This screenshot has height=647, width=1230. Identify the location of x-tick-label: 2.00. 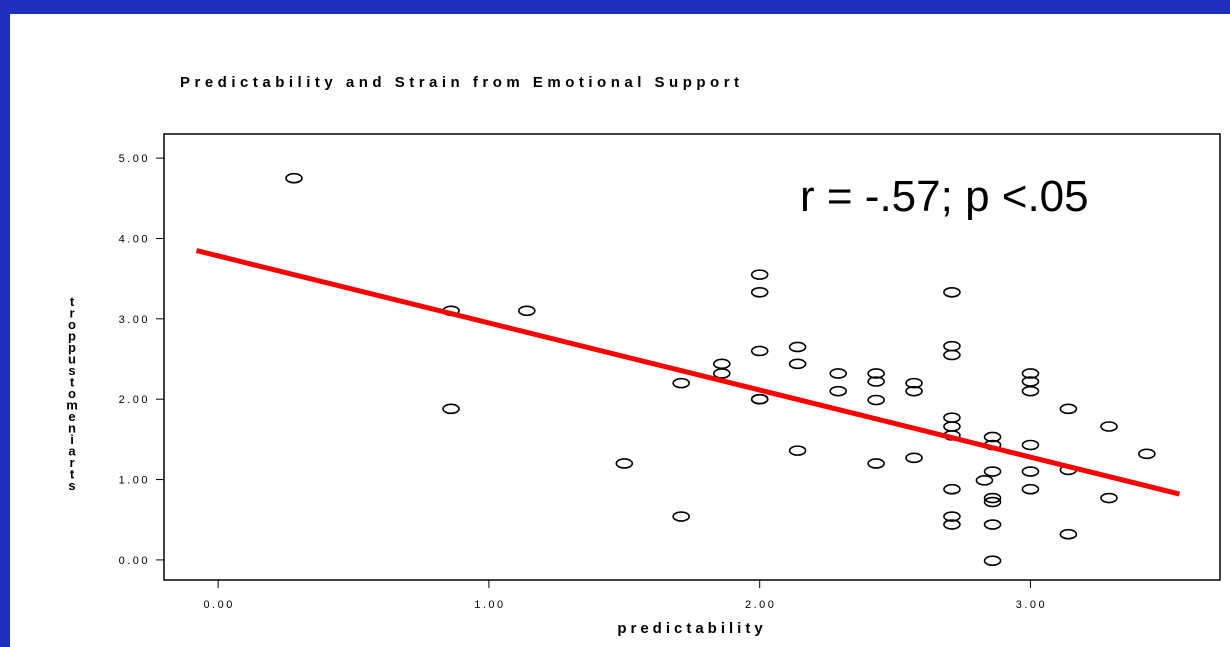
(760, 605).